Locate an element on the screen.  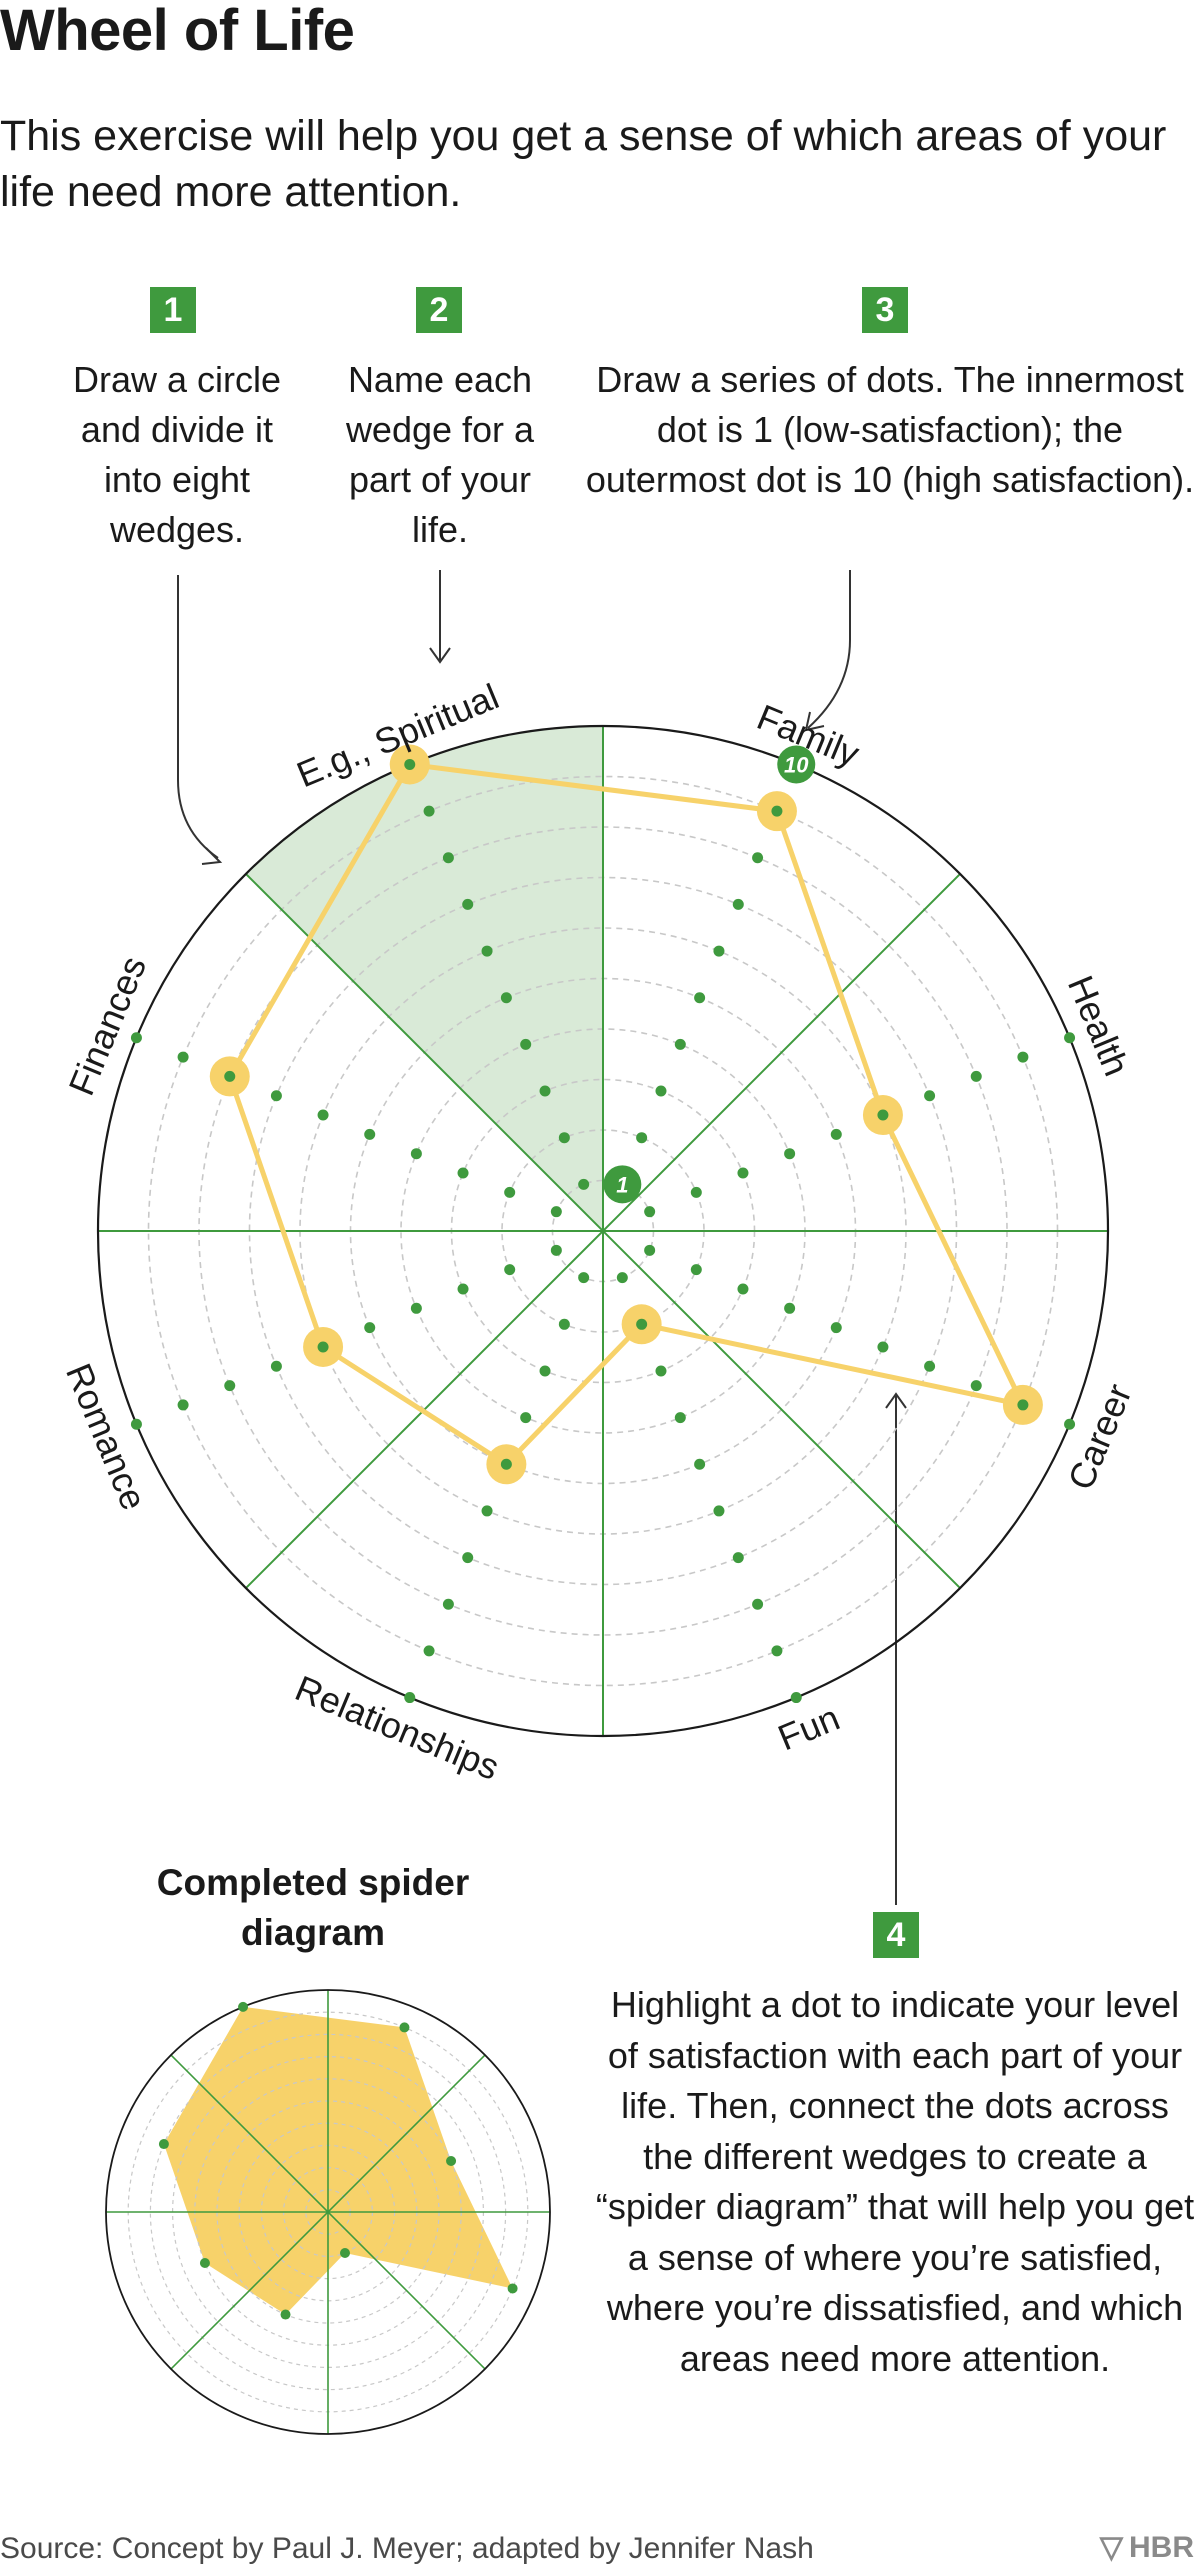
highlighted-wedge is located at coordinates (424, 978).